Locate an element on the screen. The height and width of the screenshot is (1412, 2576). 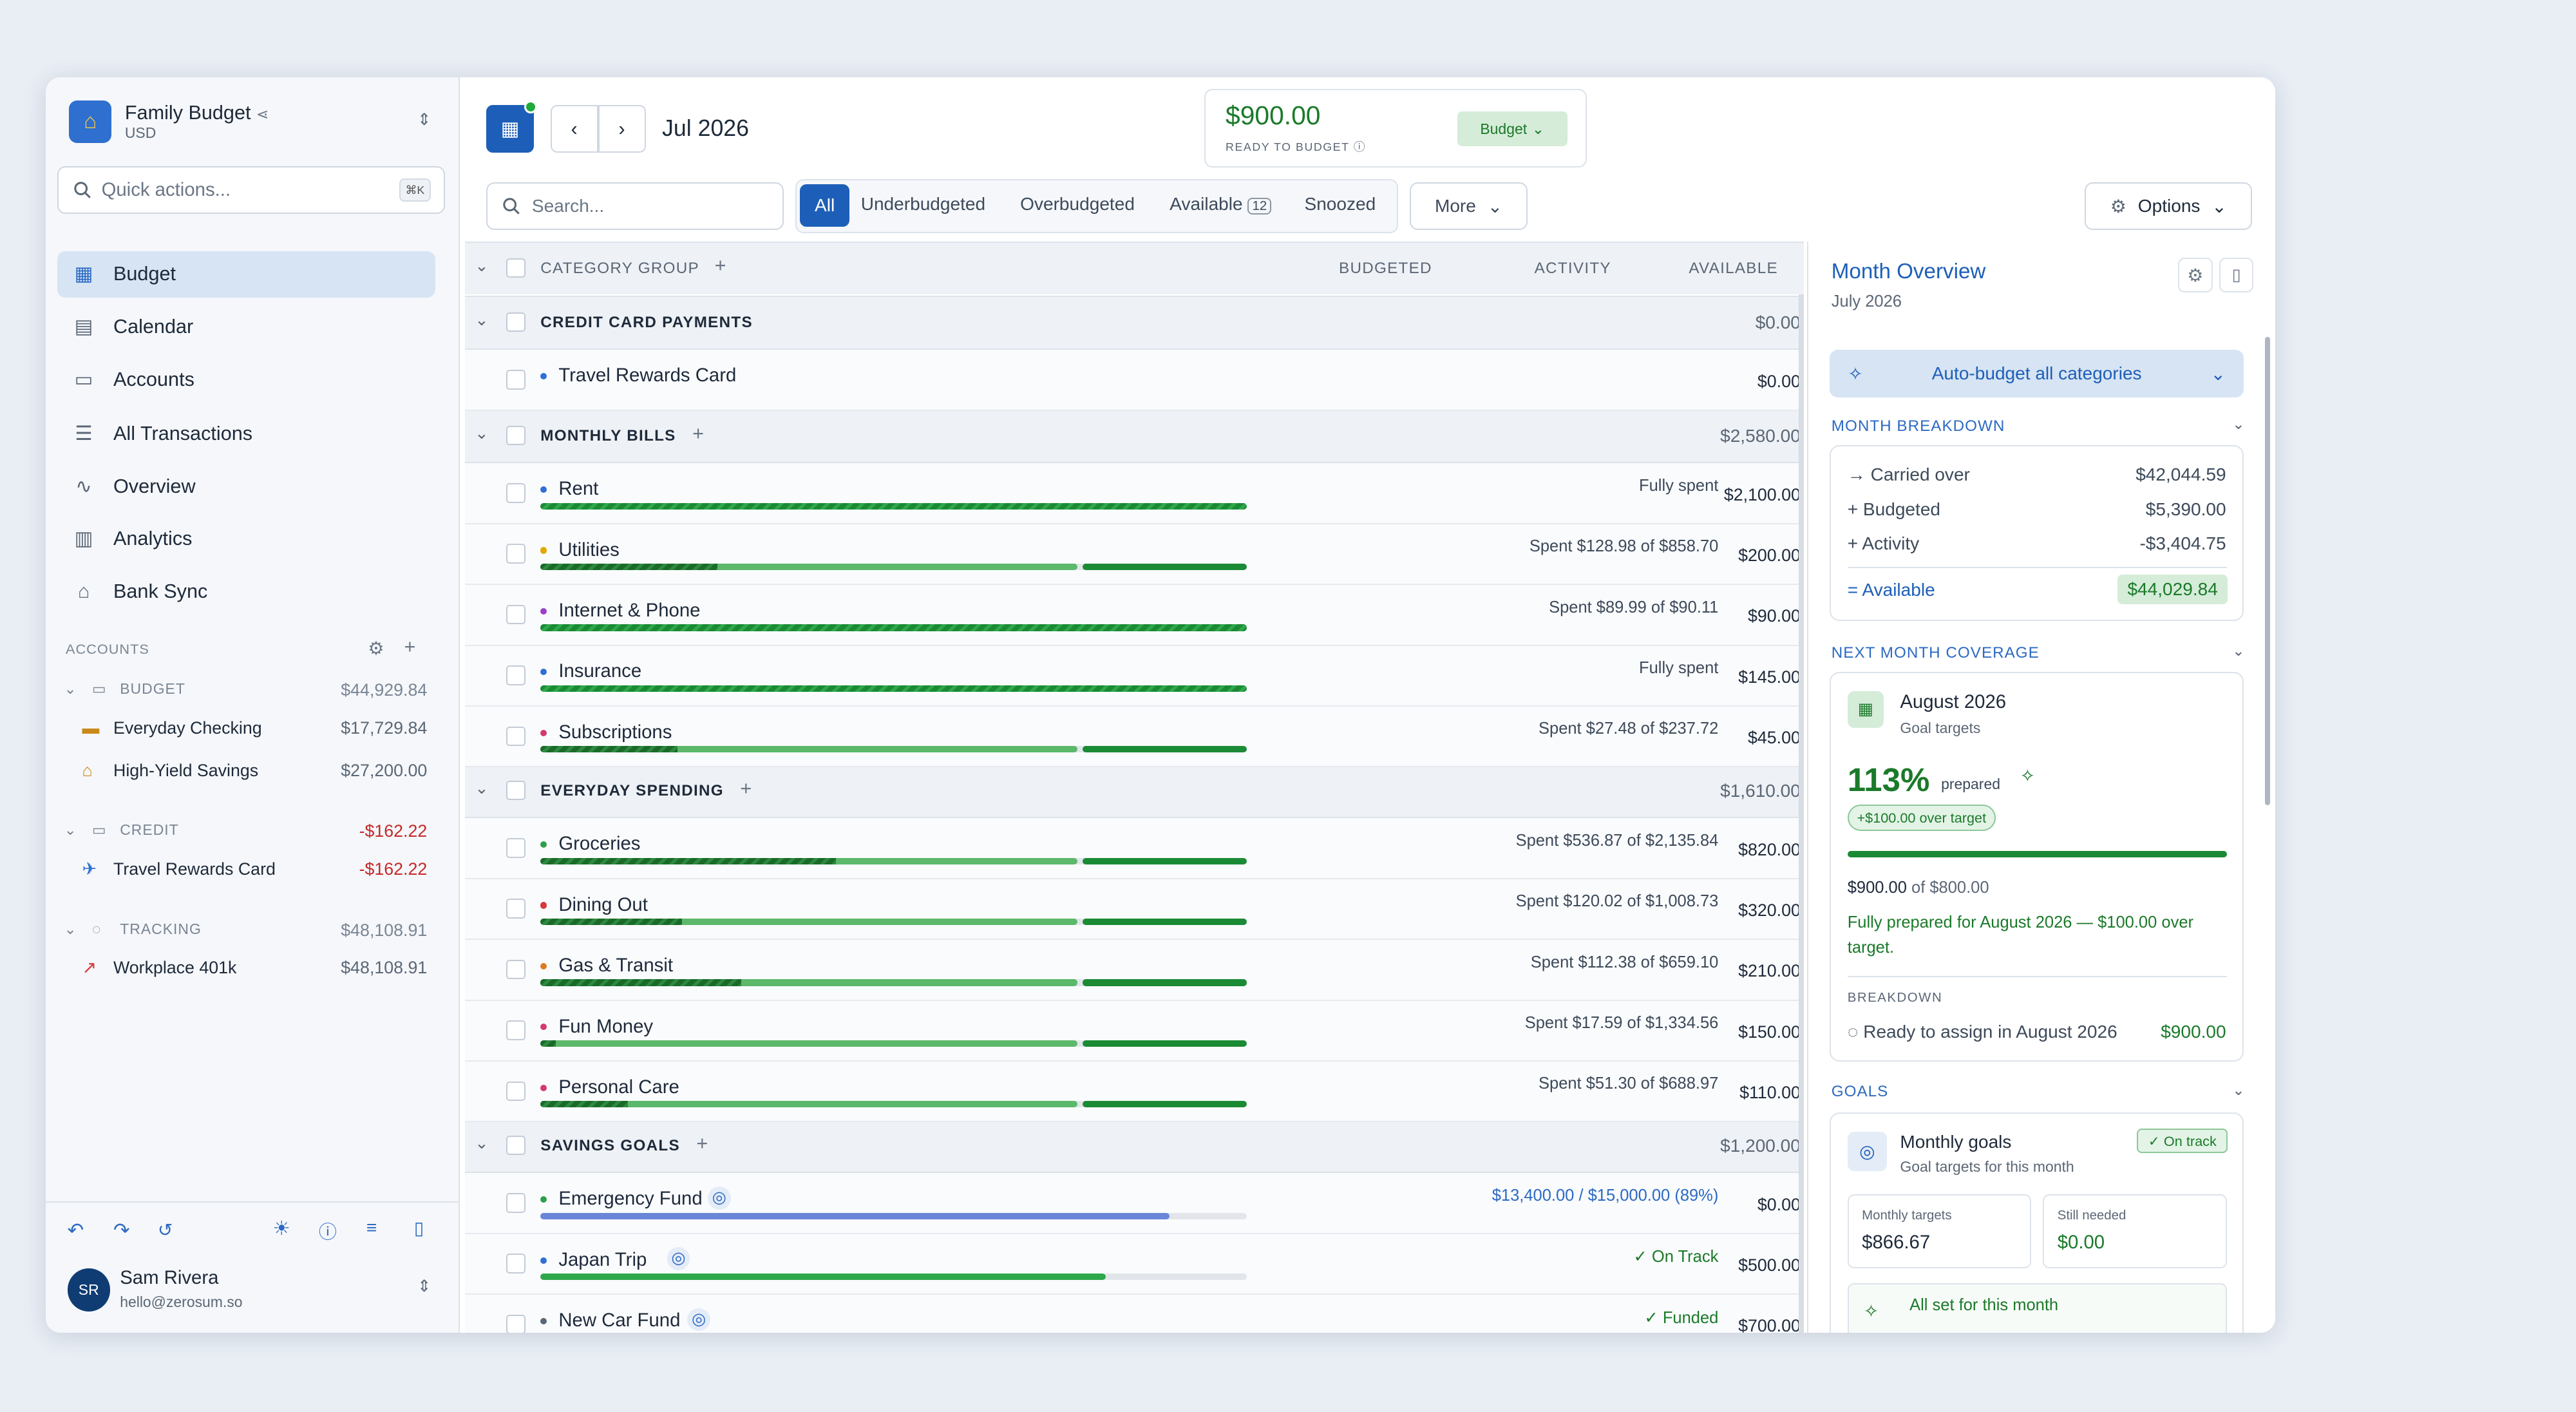
category-name: Dining Out is located at coordinates (603, 904).